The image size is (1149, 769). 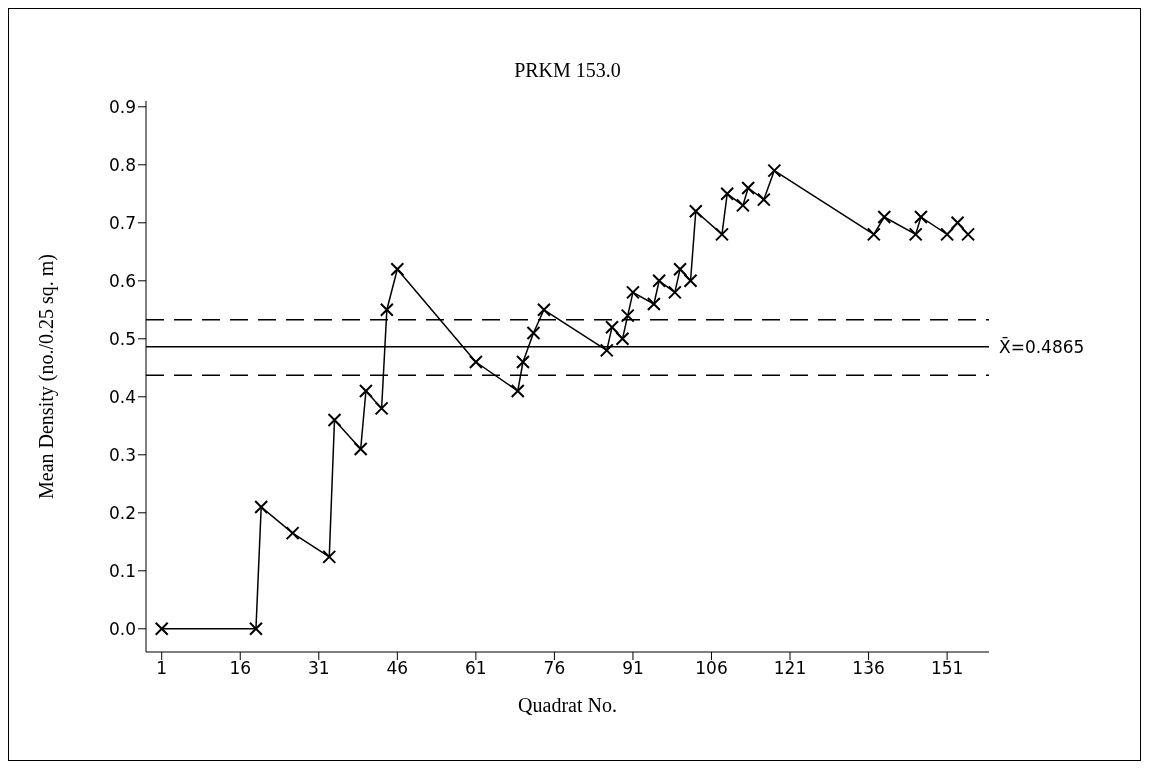 I want to click on x-tick-label: 76, so click(x=554, y=668).